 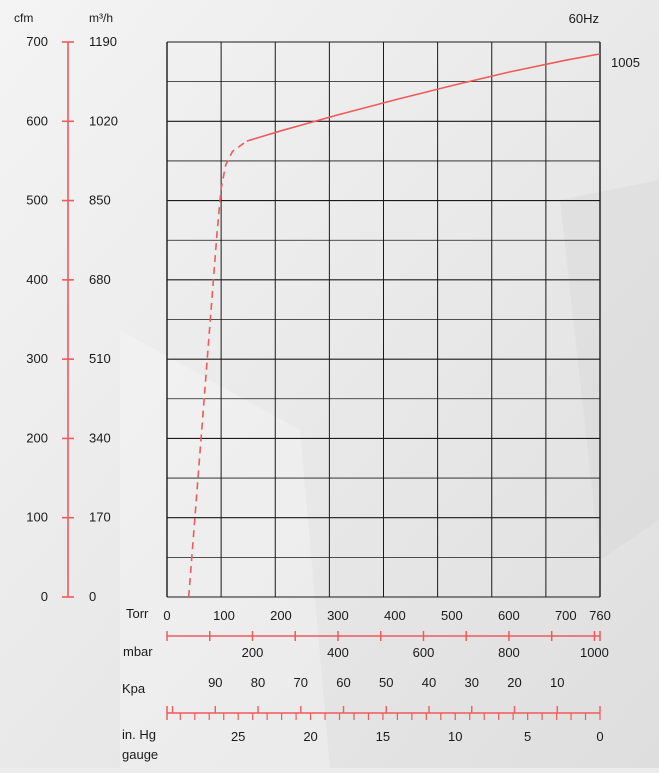 I want to click on kpa-tick-label: 80, so click(x=258, y=682).